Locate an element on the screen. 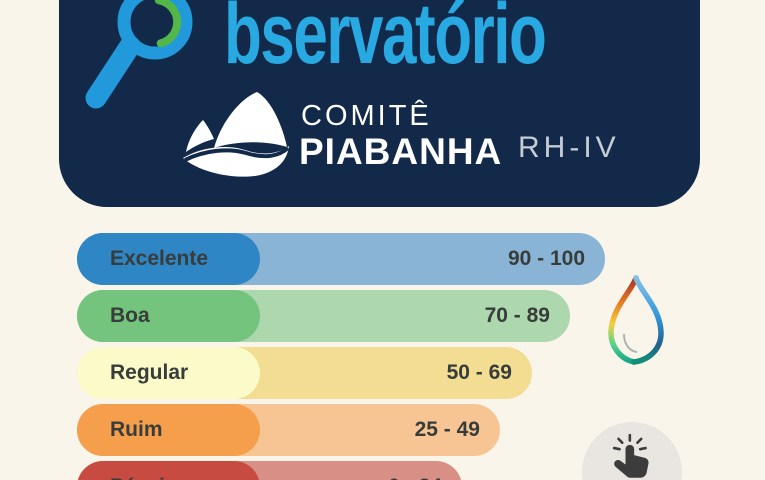  scale-range: 25 - 49 is located at coordinates (447, 429).